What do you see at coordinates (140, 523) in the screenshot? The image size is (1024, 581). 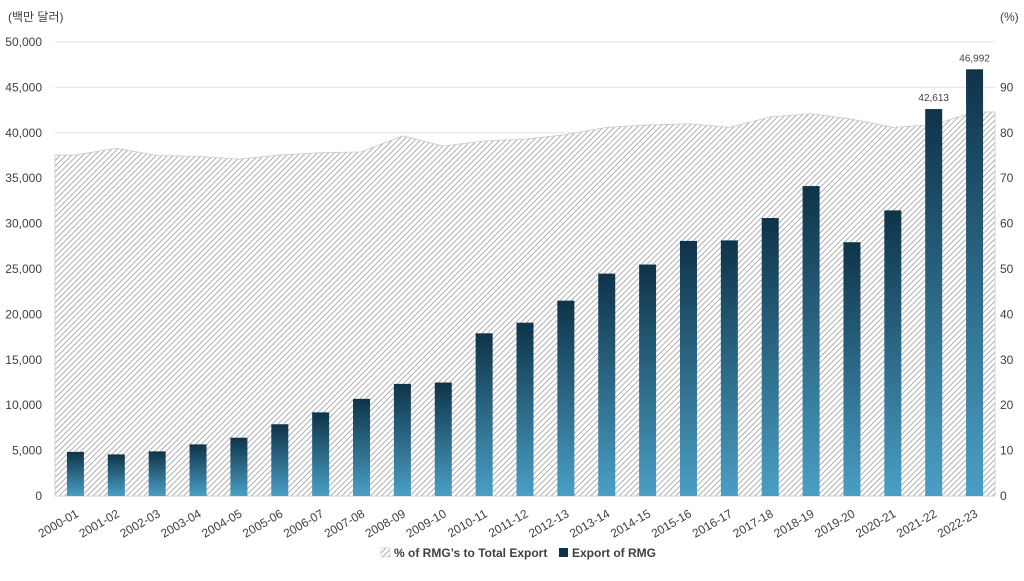 I see `x-tick-label: 2002-03` at bounding box center [140, 523].